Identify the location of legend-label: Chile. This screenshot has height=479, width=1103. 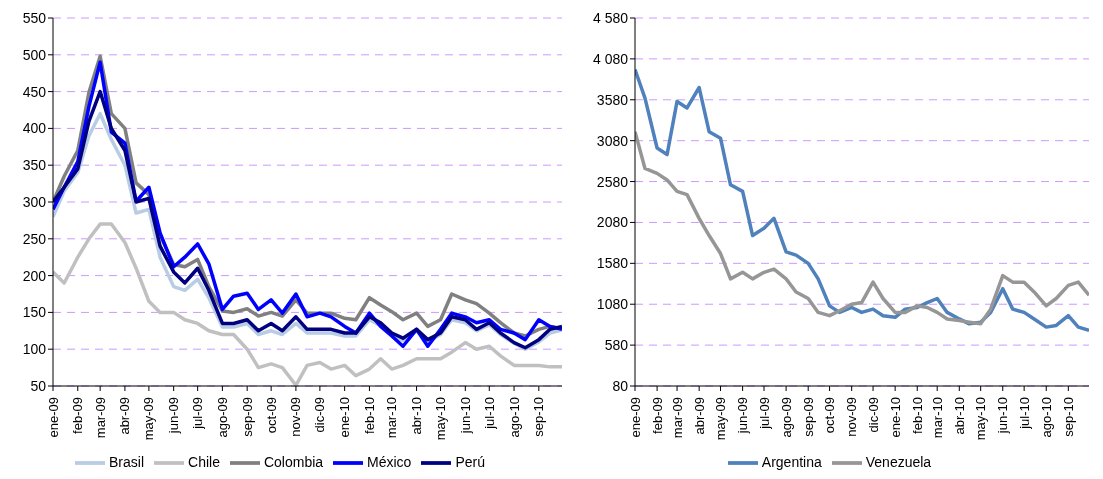
(204, 461).